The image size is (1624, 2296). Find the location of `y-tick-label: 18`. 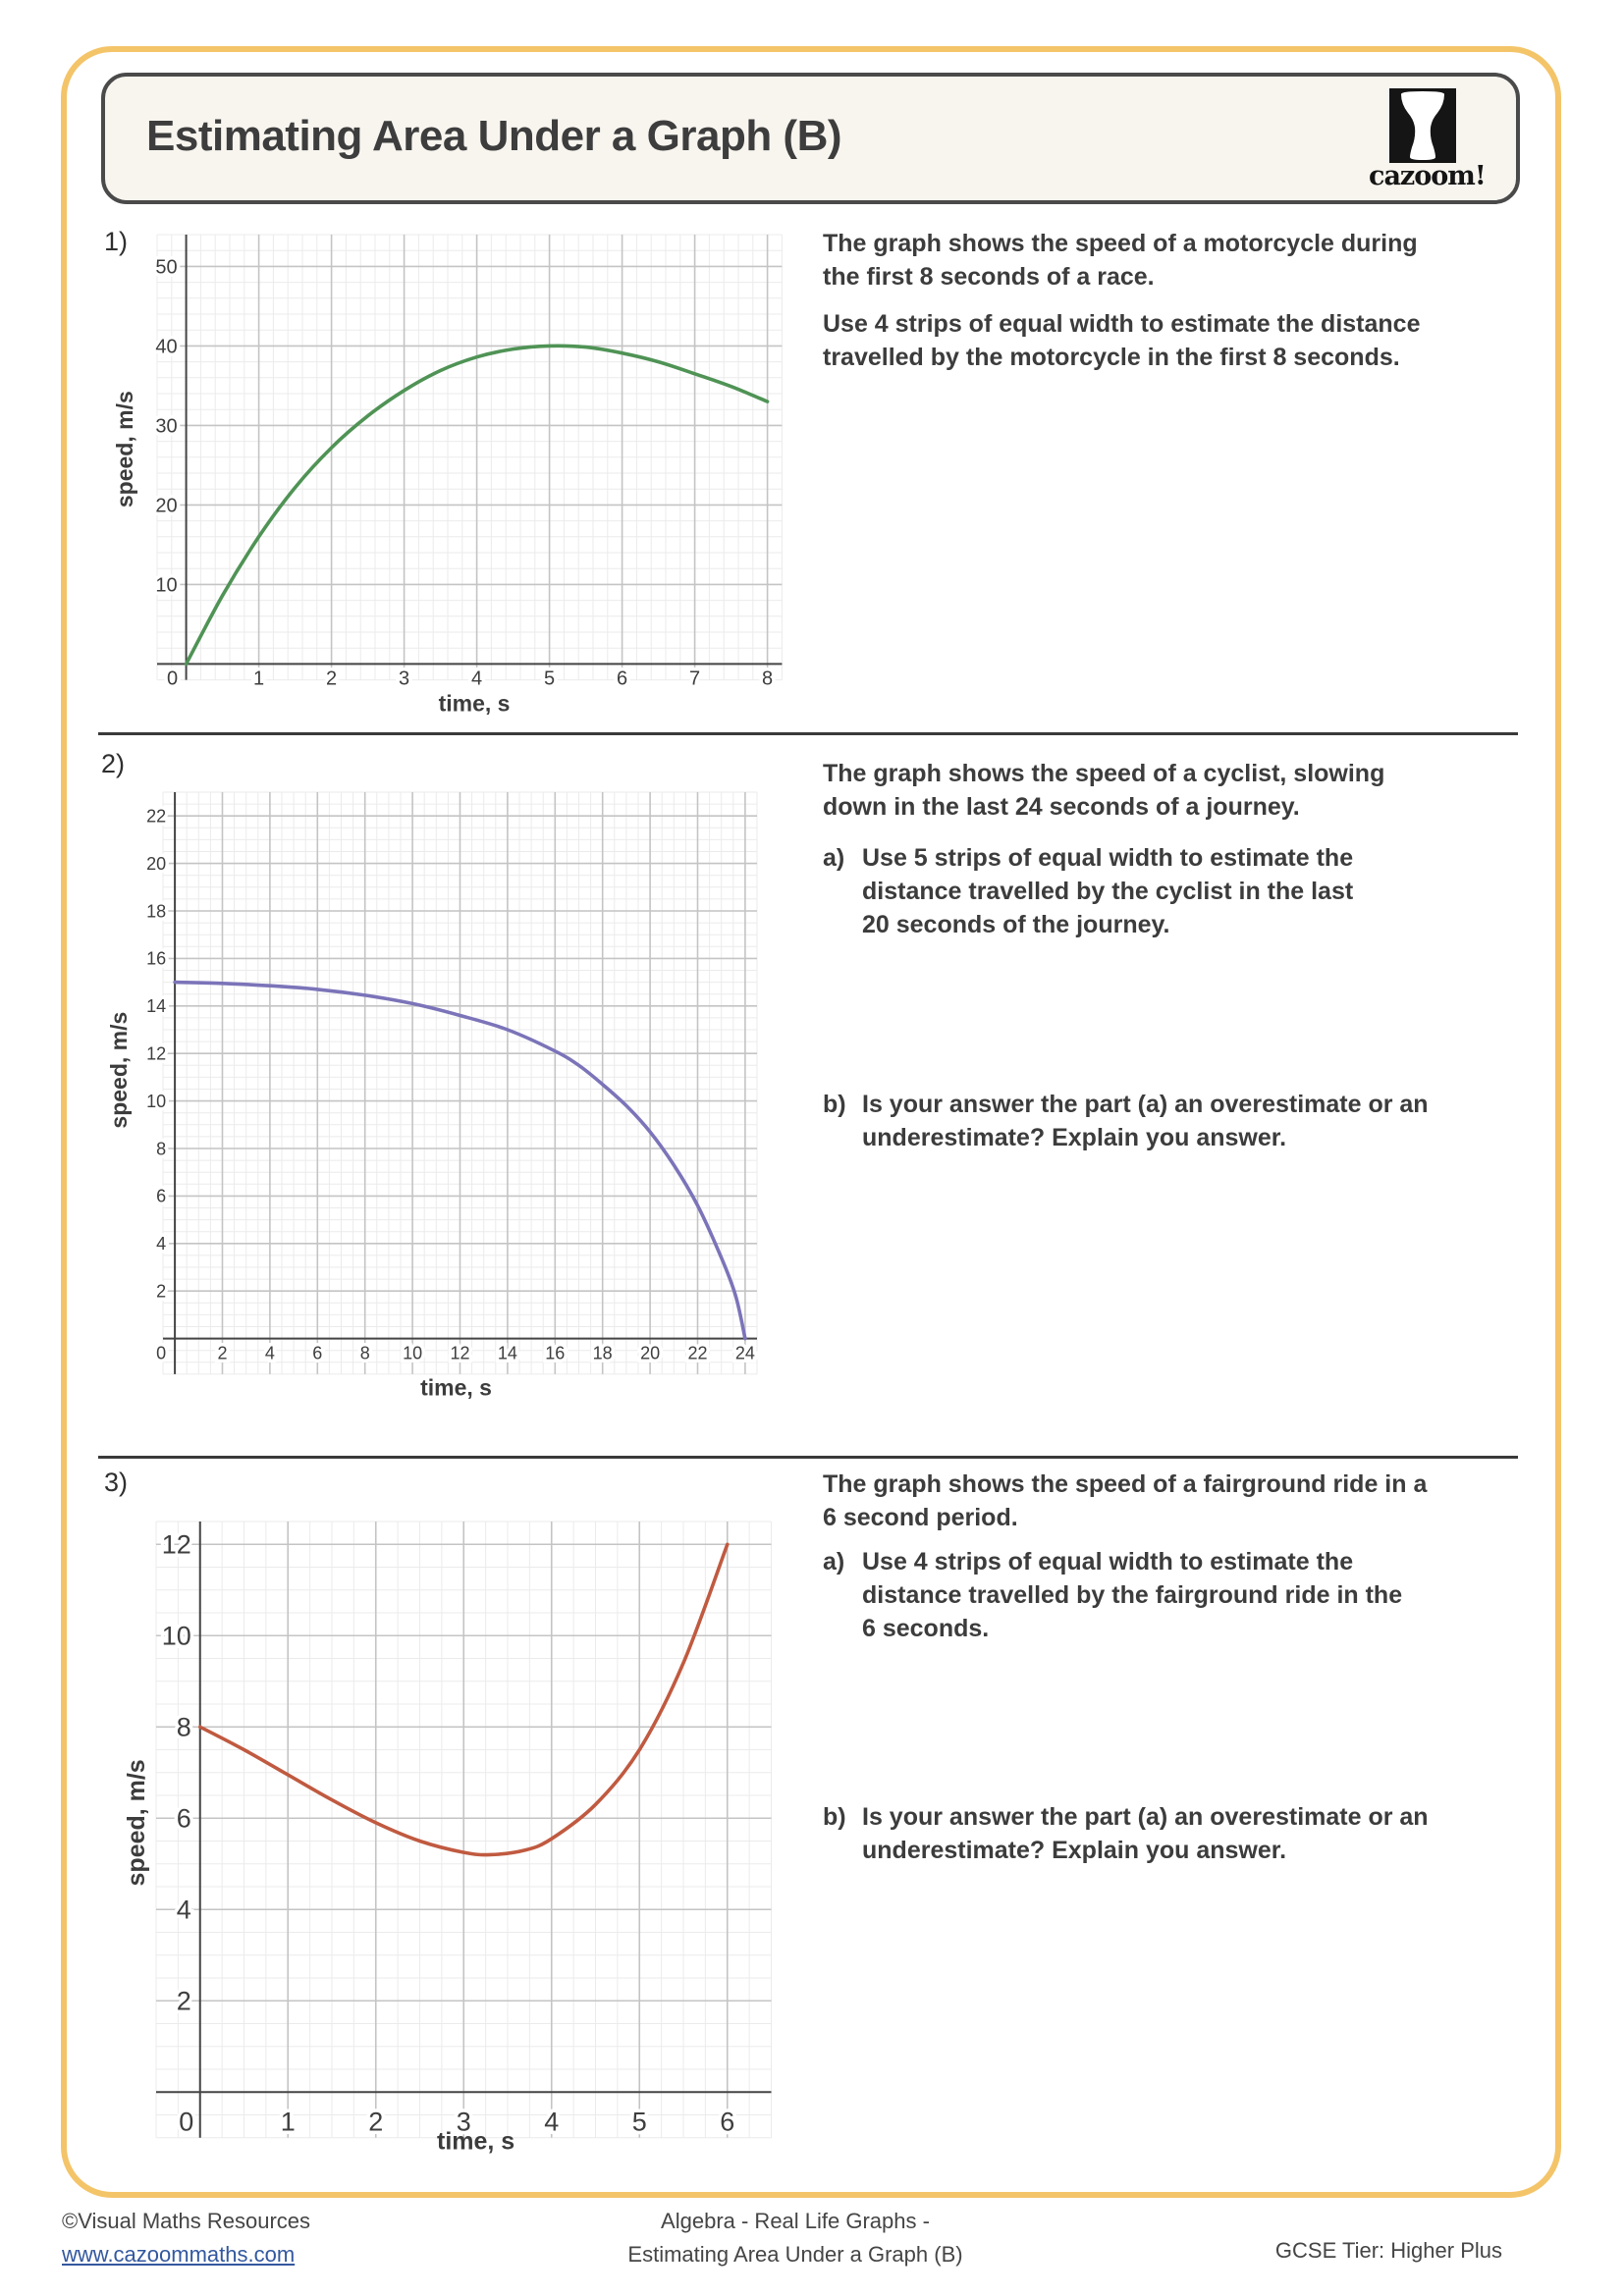

y-tick-label: 18 is located at coordinates (156, 911).